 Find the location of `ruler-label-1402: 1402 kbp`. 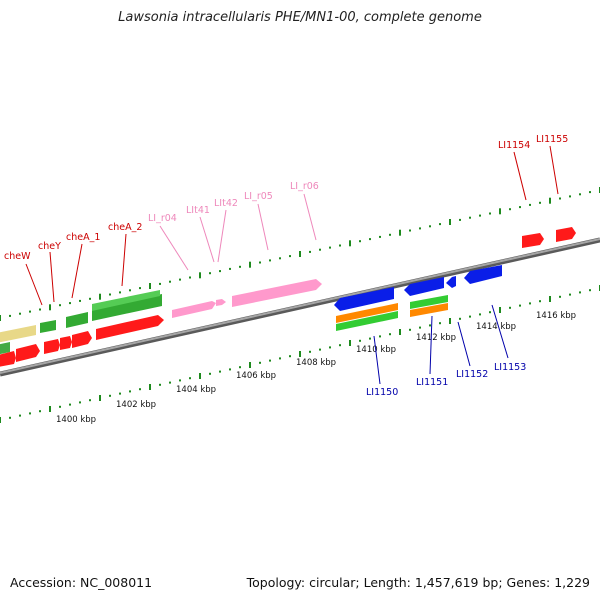

ruler-label-1402: 1402 kbp is located at coordinates (136, 405).